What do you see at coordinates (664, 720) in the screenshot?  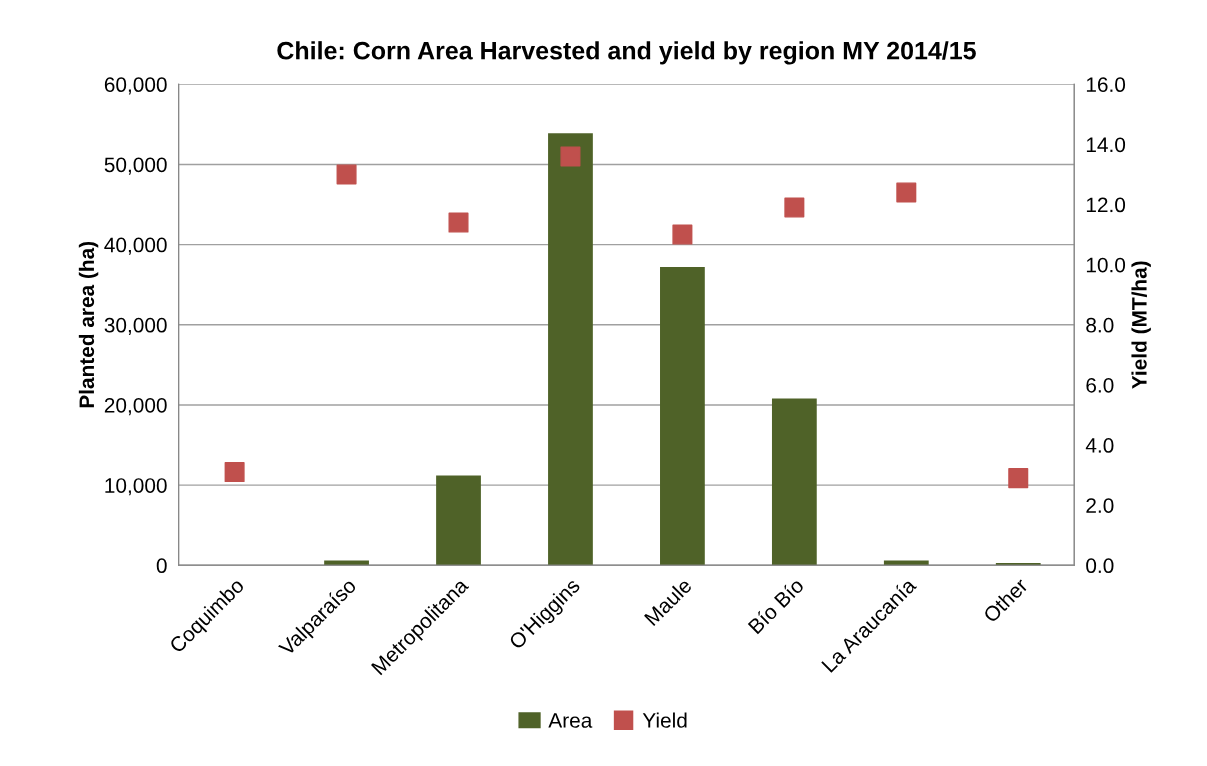 I see `legend-label: Yield` at bounding box center [664, 720].